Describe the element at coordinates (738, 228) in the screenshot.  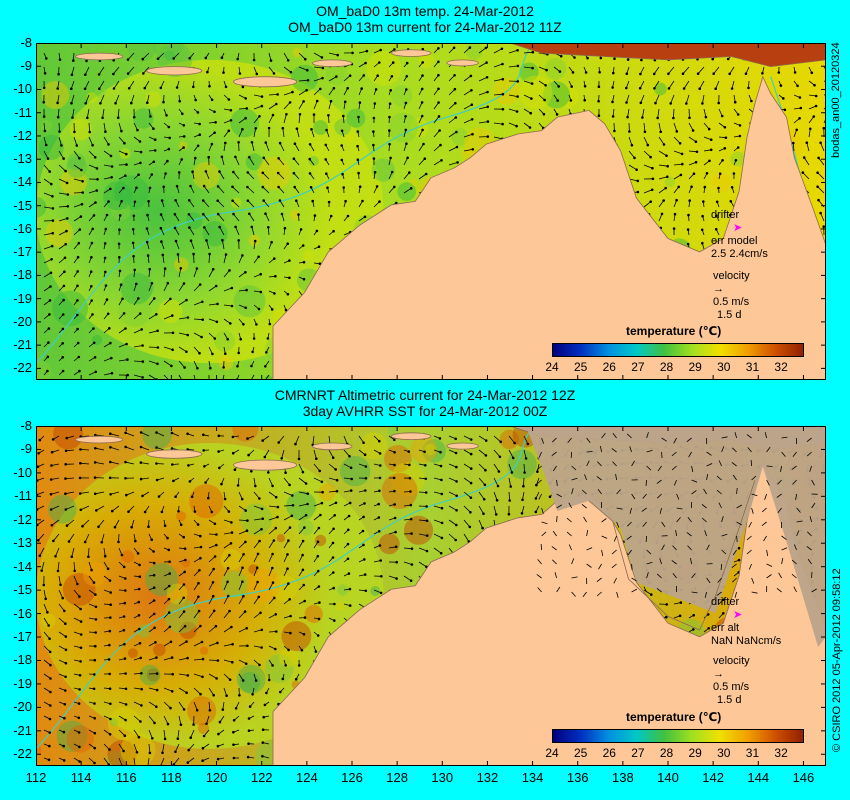
I see `drifter-marker-icon: ➤` at that location.